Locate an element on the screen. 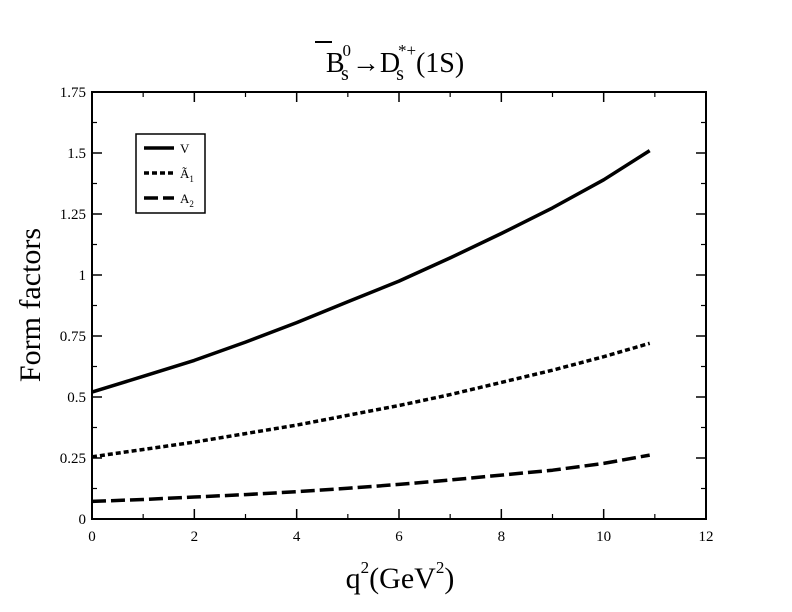 The height and width of the screenshot is (612, 792). legend-label-main: V is located at coordinates (185, 148).